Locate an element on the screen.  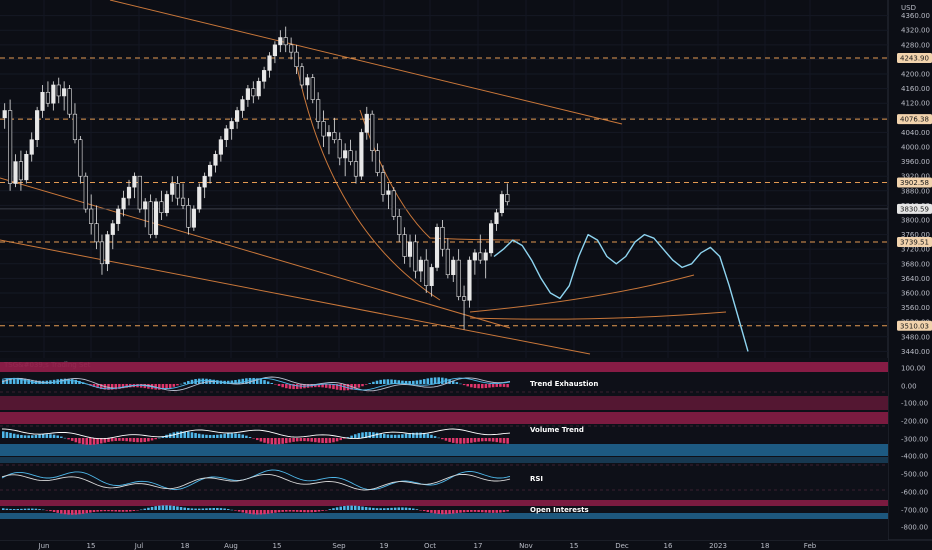
indicator-pane-label: Trend Exhaustion is located at coordinates (564, 384).